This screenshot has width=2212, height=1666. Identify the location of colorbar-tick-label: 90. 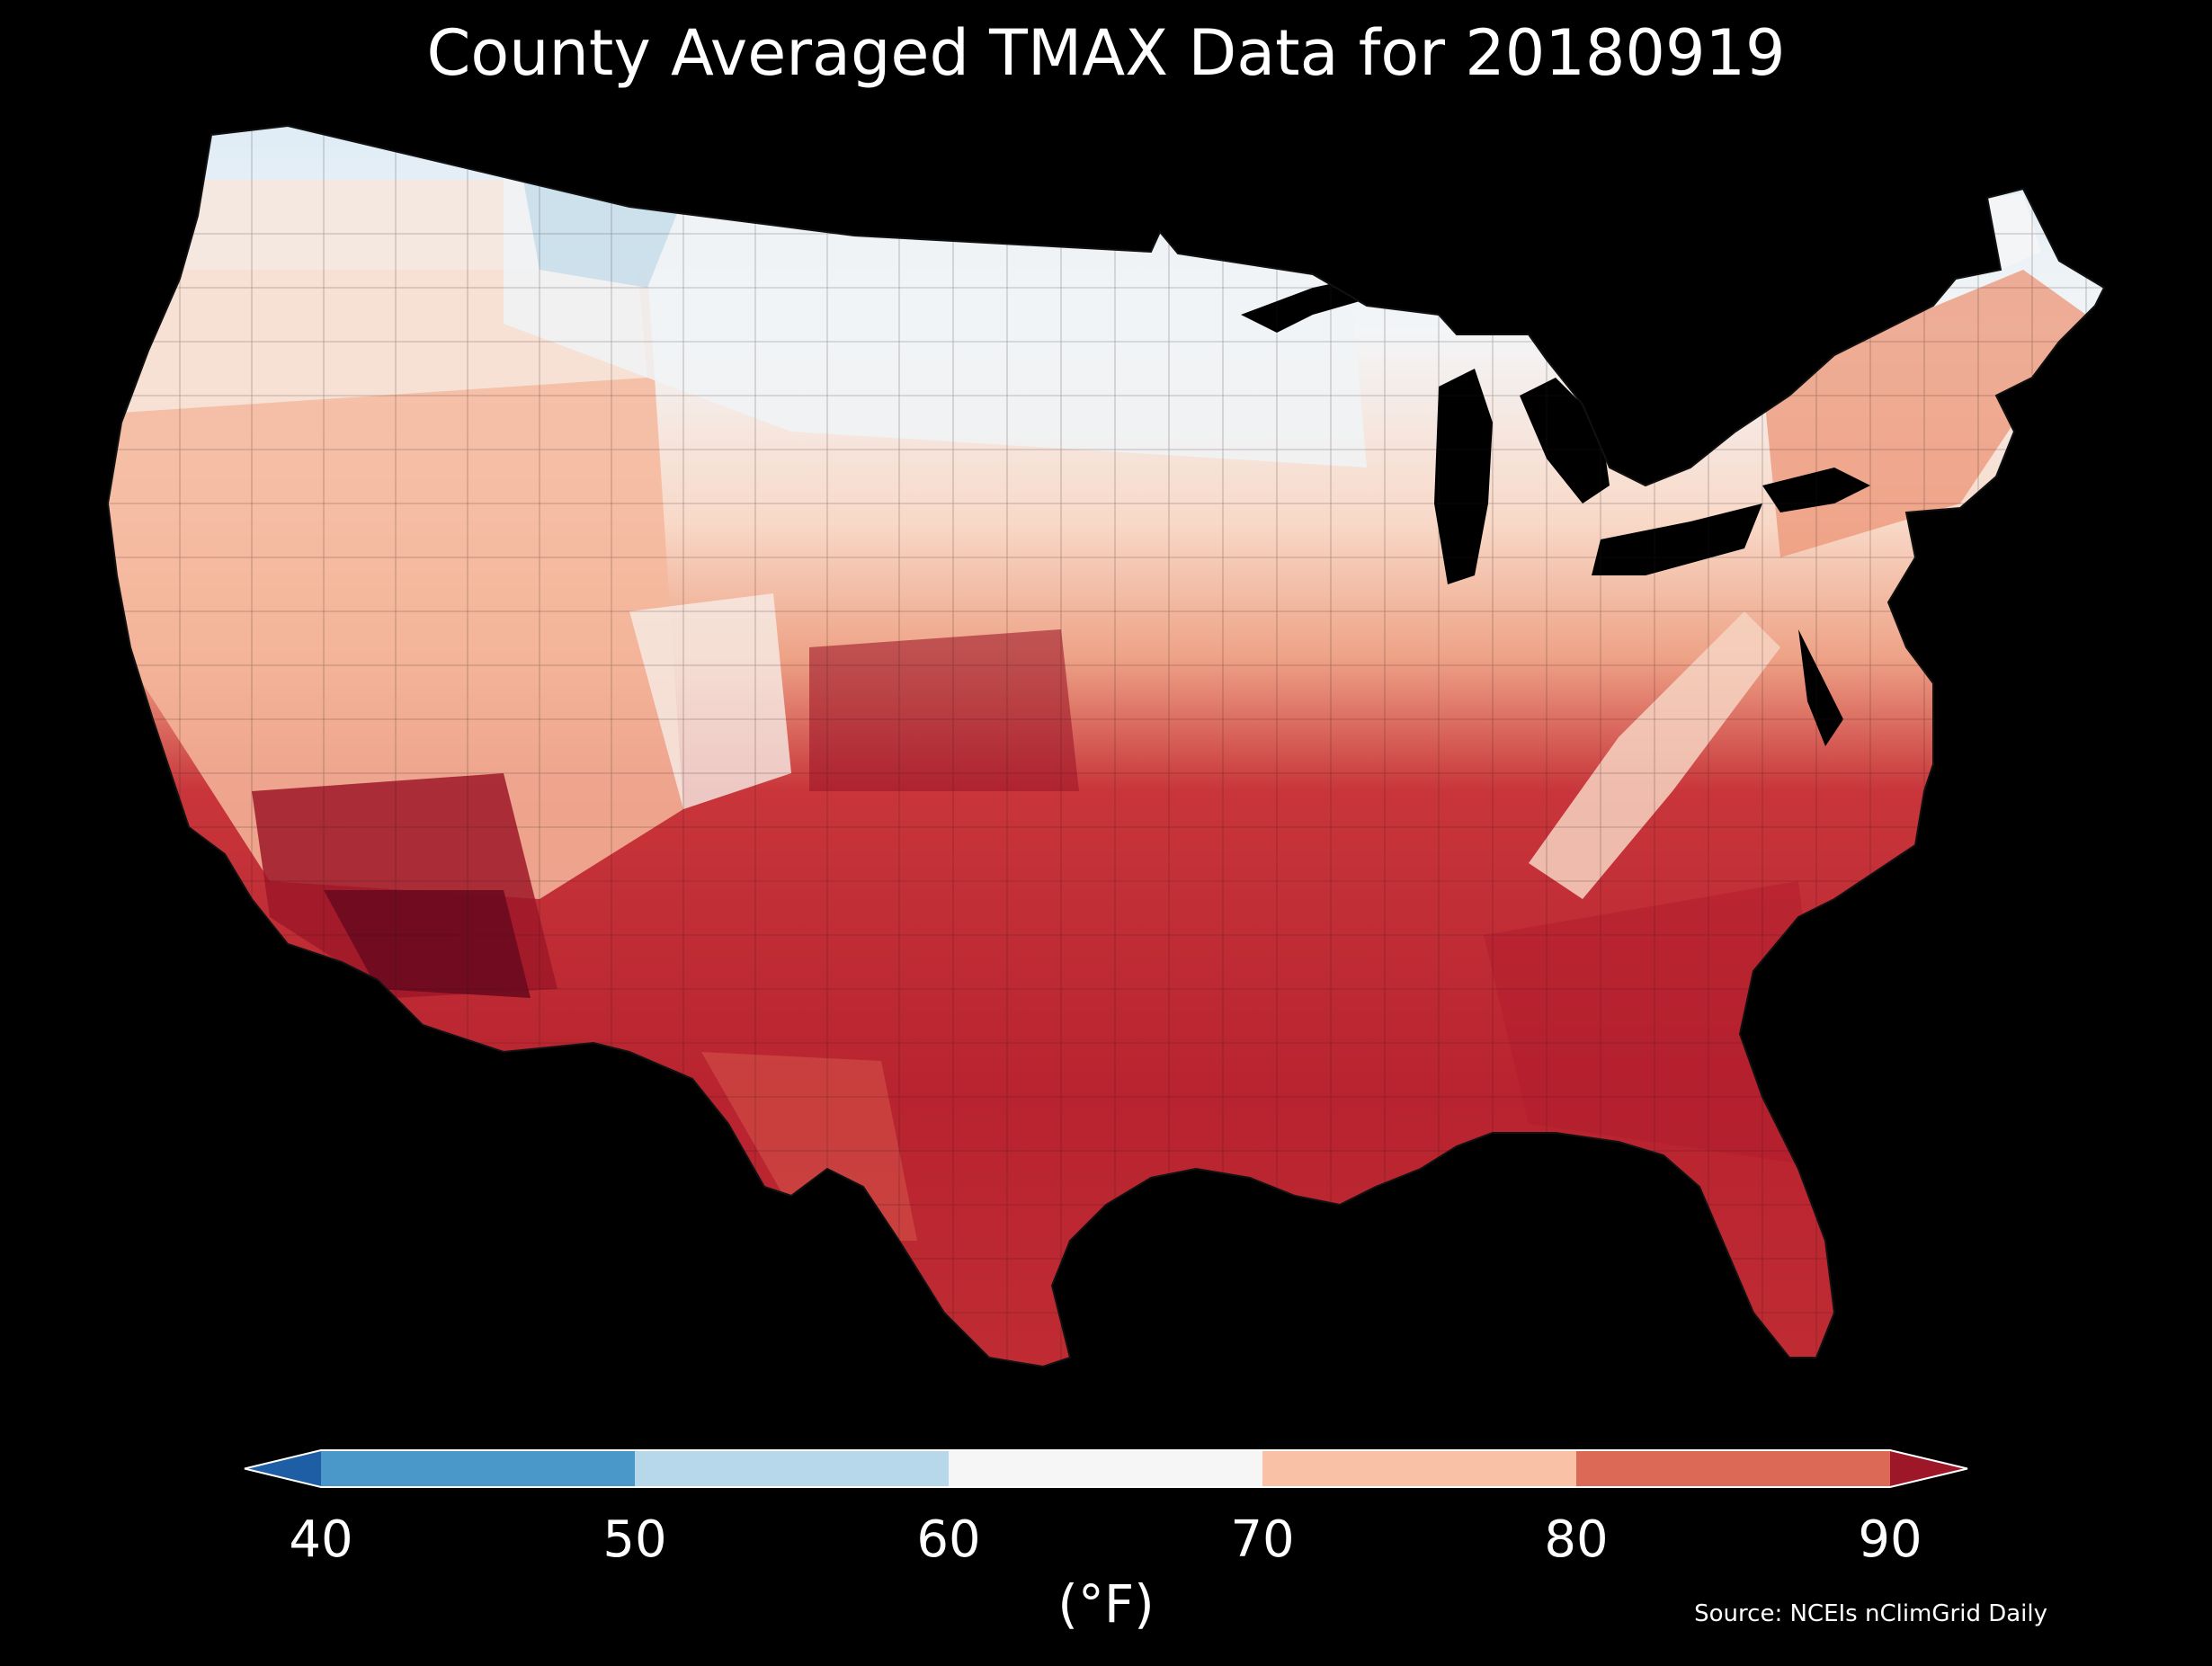
(1890, 1540).